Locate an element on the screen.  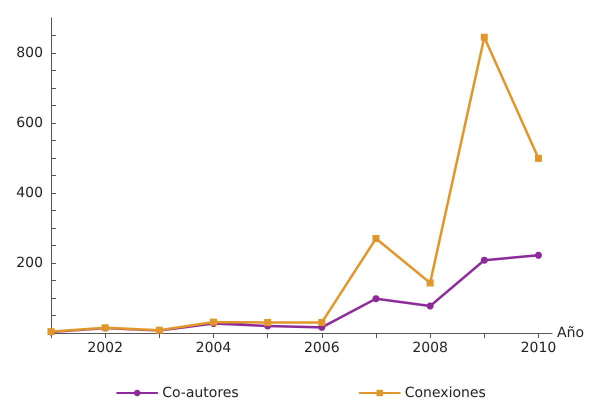
x-tick-label: 2010 is located at coordinates (538, 348).